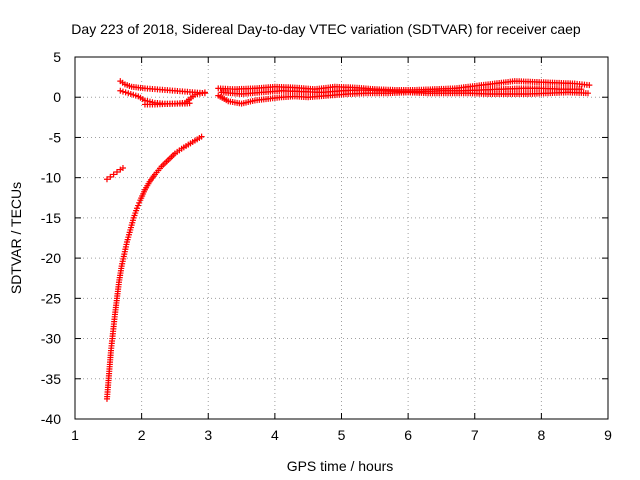 Image resolution: width=640 pixels, height=480 pixels. I want to click on y-tick-label: -30, so click(51, 339).